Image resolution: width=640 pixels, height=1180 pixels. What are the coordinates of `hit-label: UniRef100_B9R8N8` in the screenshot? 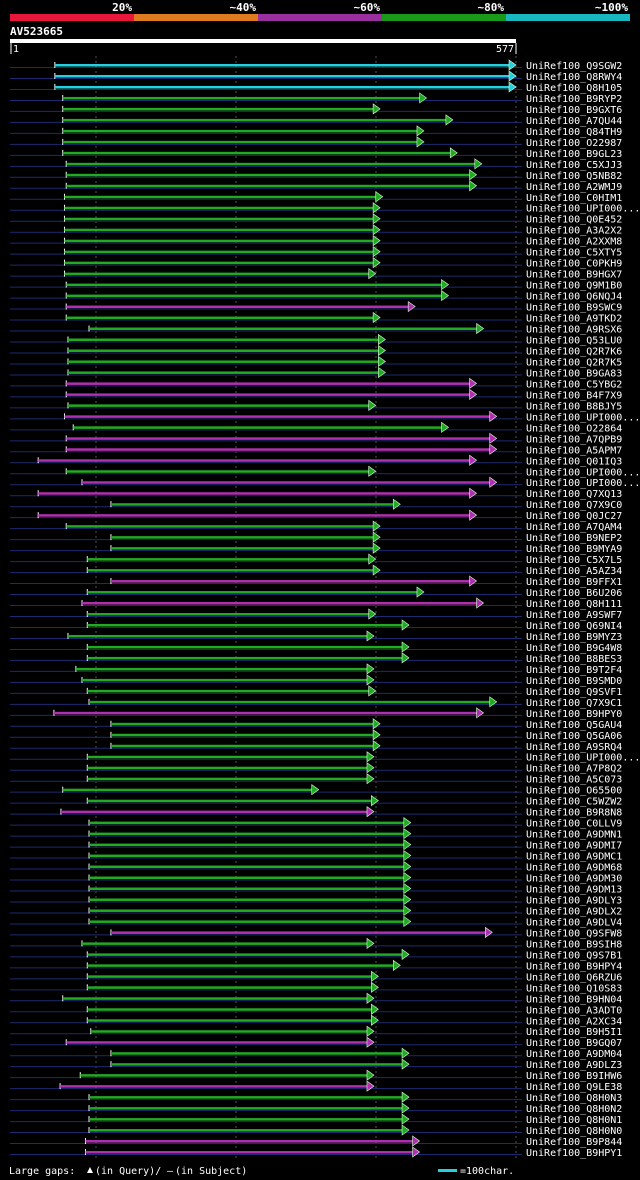 It's located at (574, 813).